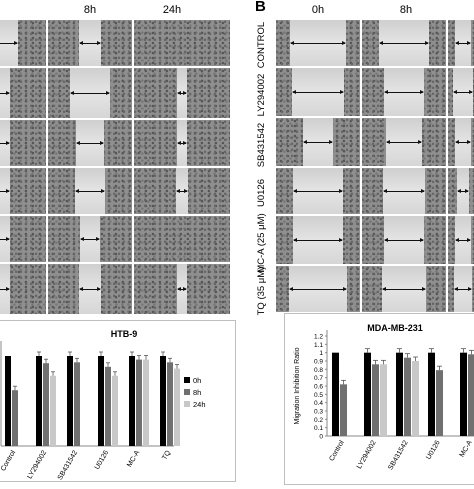  I want to click on panel-b-image-r4-c1, so click(318, 191).